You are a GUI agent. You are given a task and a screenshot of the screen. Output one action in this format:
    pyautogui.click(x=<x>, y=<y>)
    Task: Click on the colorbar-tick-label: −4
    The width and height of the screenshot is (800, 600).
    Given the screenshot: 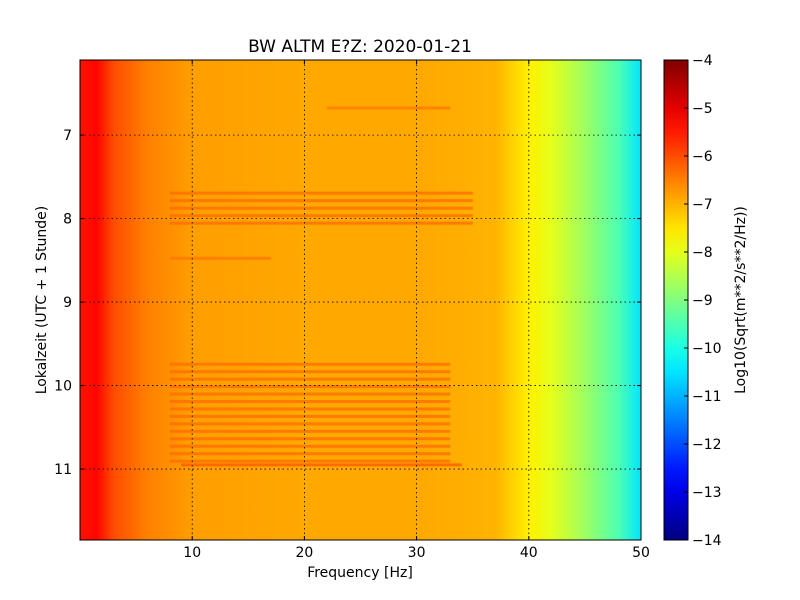 What is the action you would take?
    pyautogui.click(x=702, y=61)
    